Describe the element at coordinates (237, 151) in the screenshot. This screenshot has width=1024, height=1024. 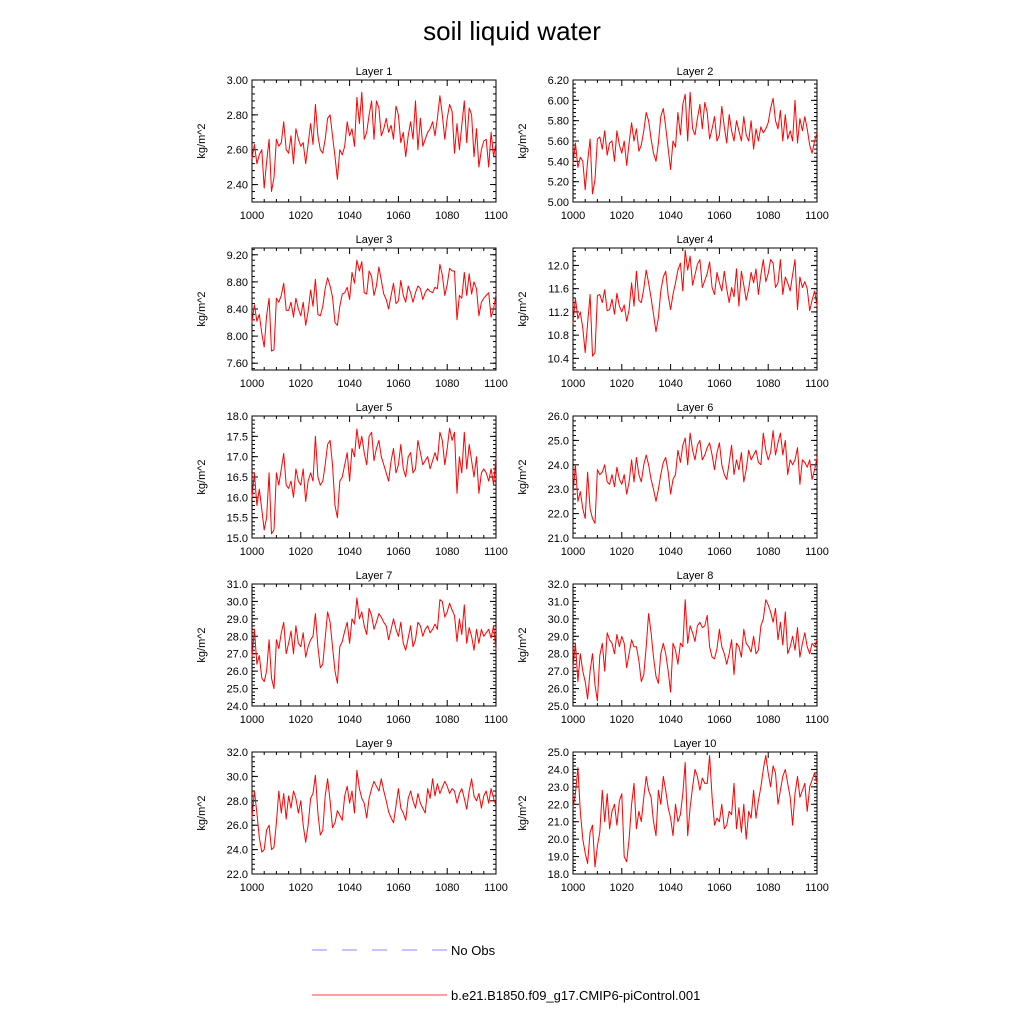
I see `y-tick-label: 2.60` at that location.